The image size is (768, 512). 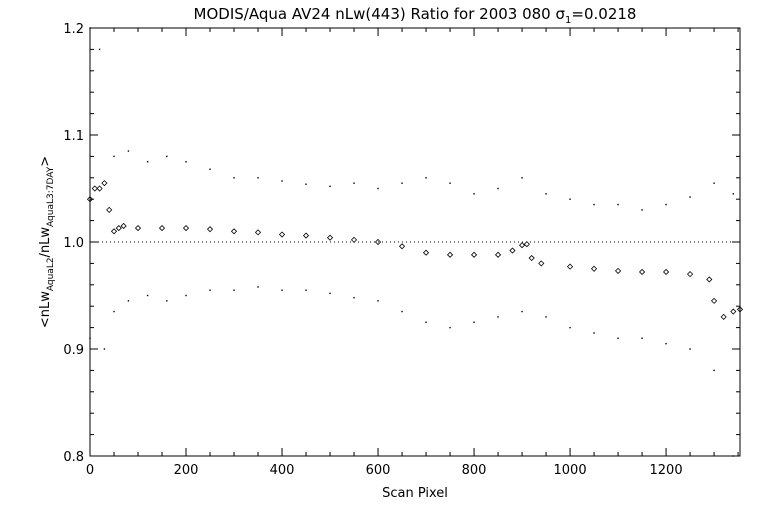 What do you see at coordinates (186, 470) in the screenshot?
I see `x-tick-label: 200` at bounding box center [186, 470].